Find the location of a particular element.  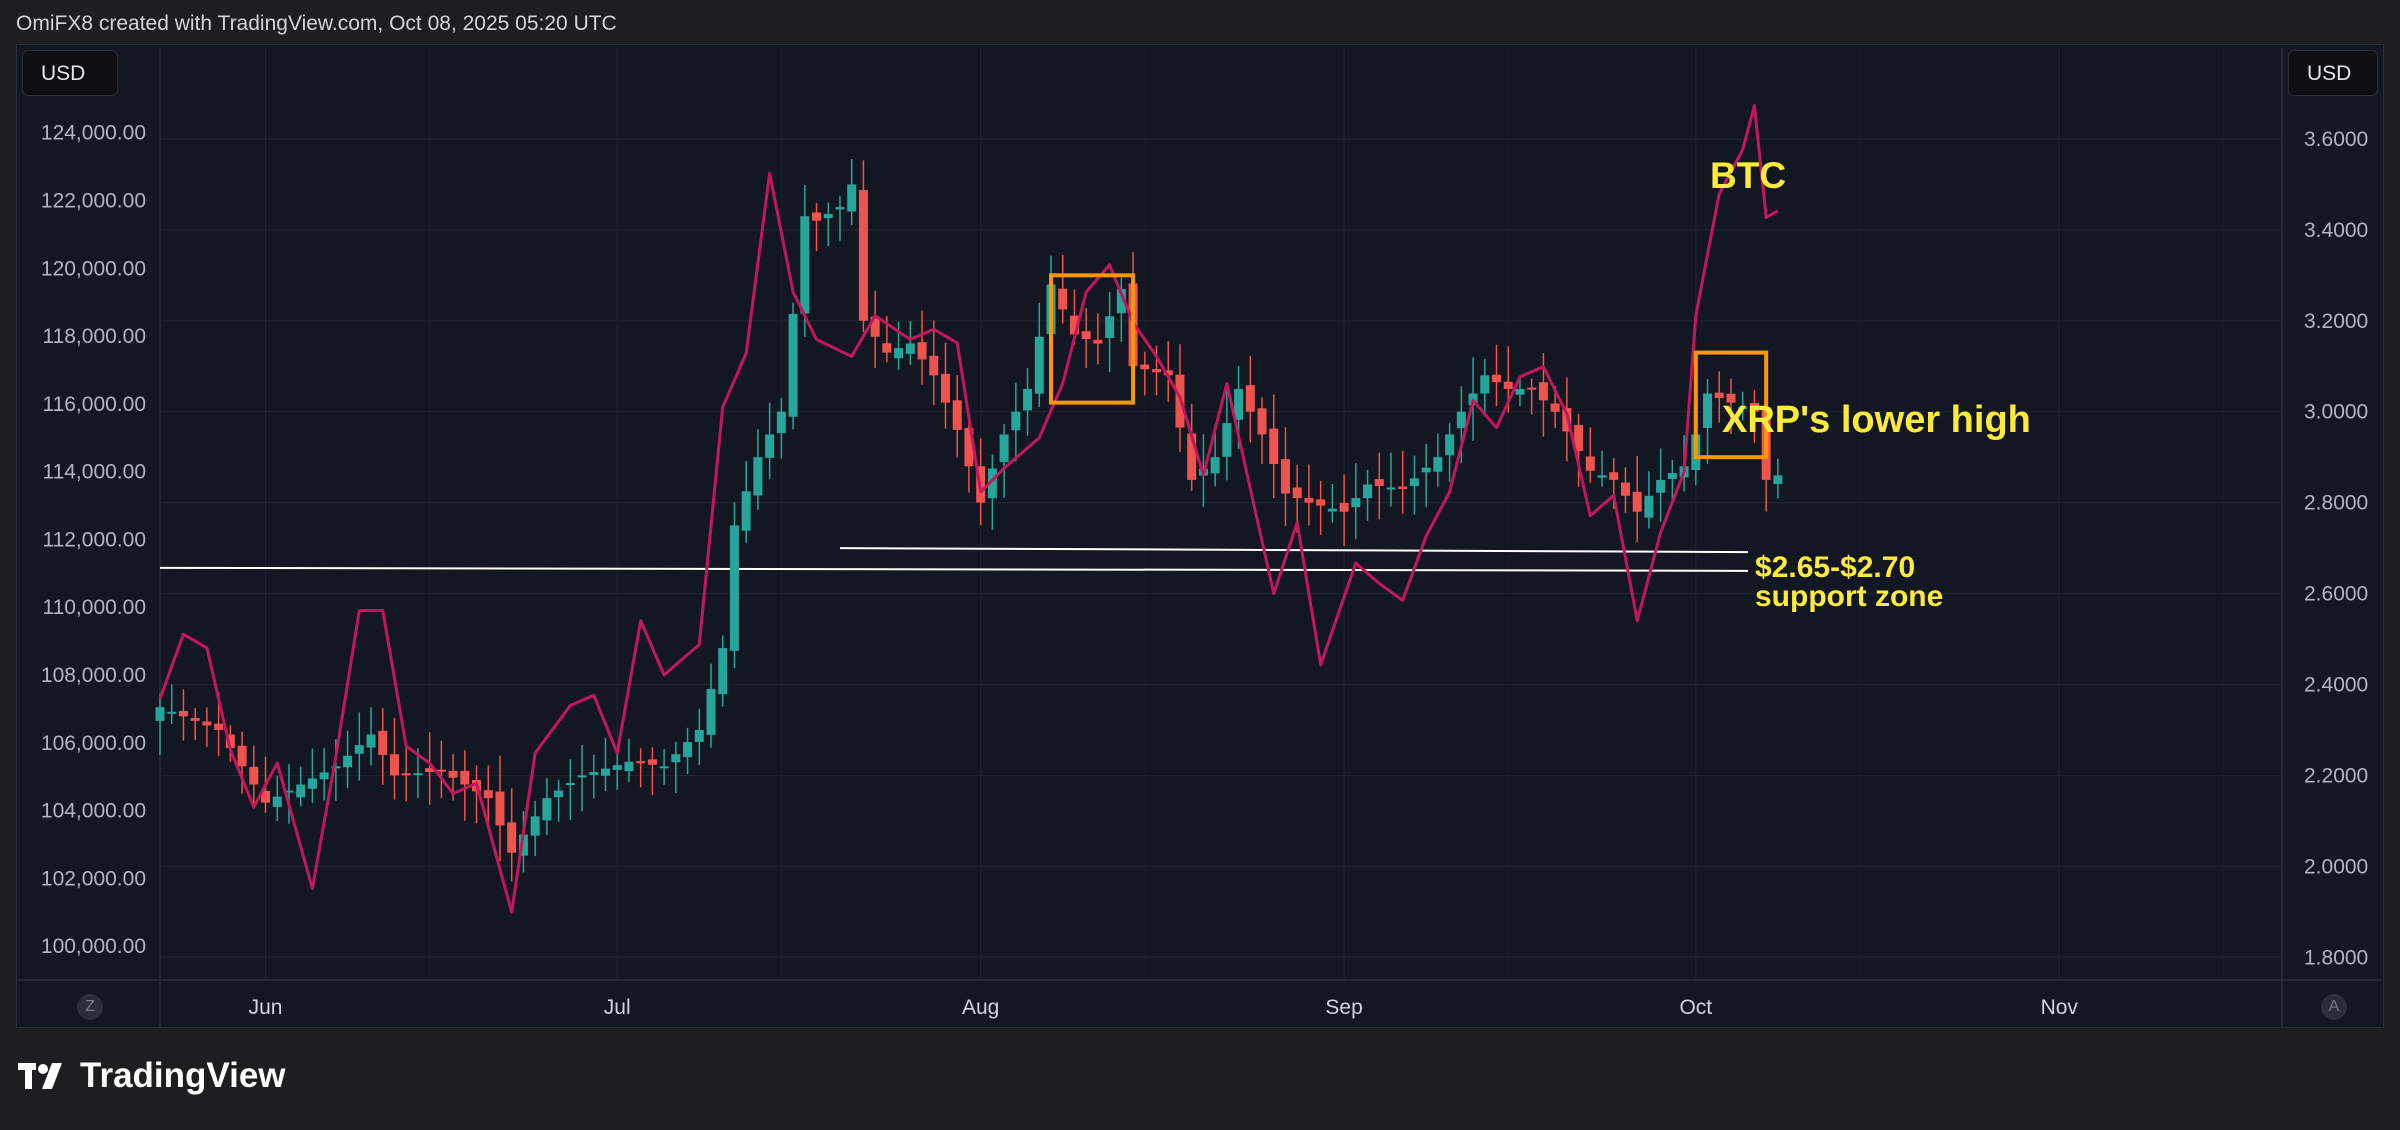

timezone-toggle: Z is located at coordinates (90, 1007).